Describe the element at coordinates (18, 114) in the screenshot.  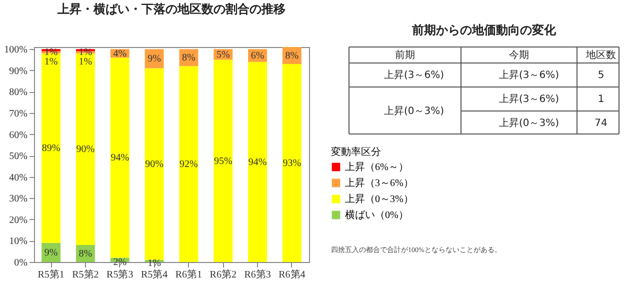
I see `y-tick-label: 70%` at that location.